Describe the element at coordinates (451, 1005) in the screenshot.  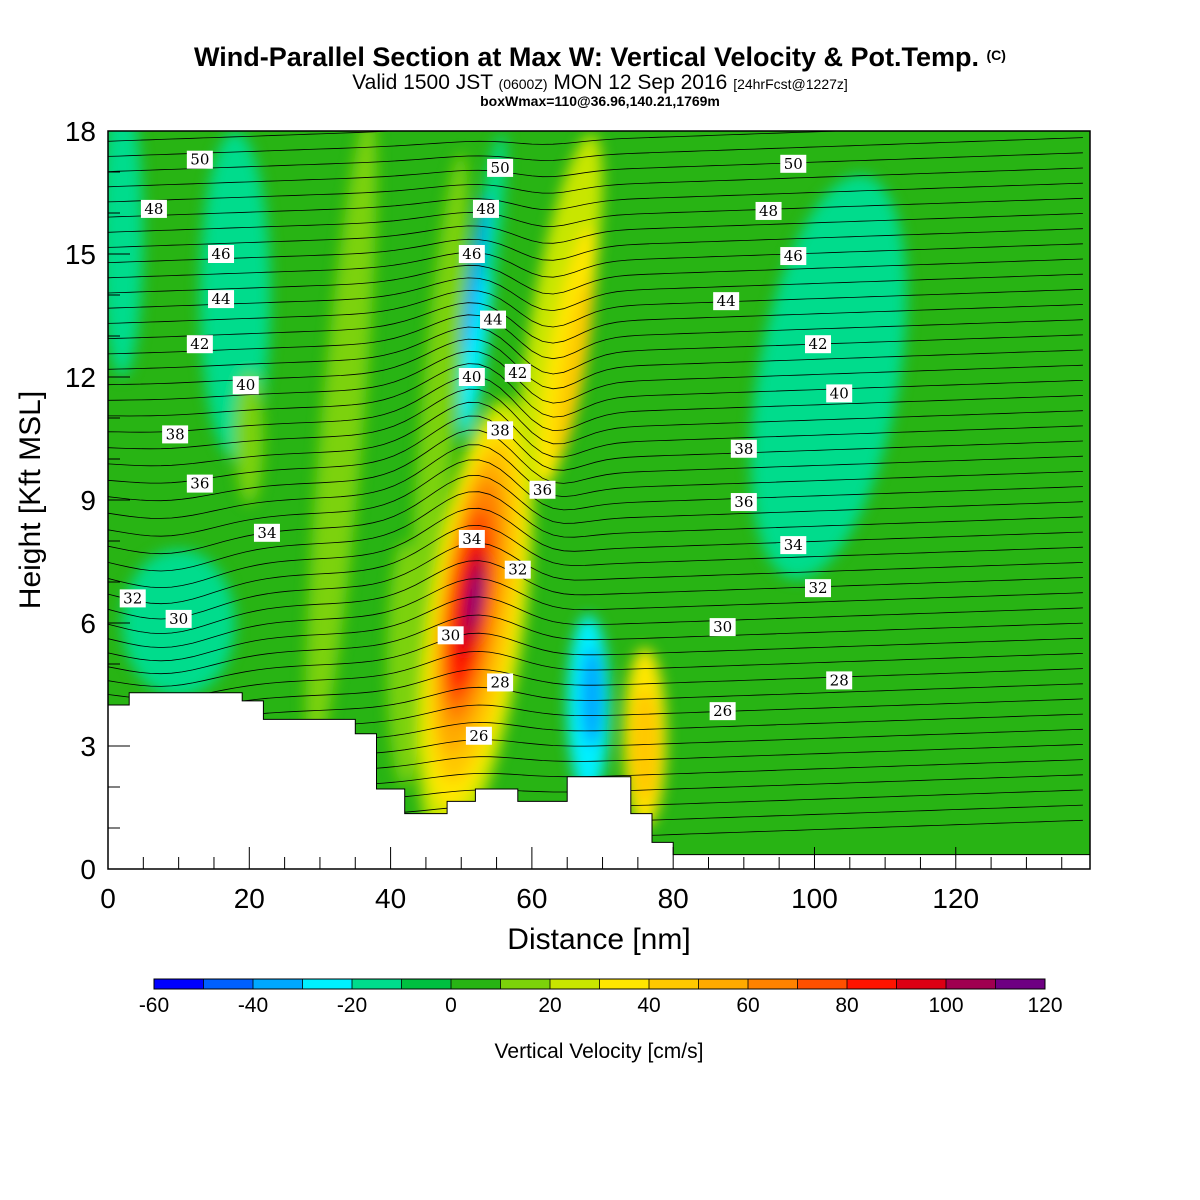
I see `colorbar-tick-label: 0` at that location.